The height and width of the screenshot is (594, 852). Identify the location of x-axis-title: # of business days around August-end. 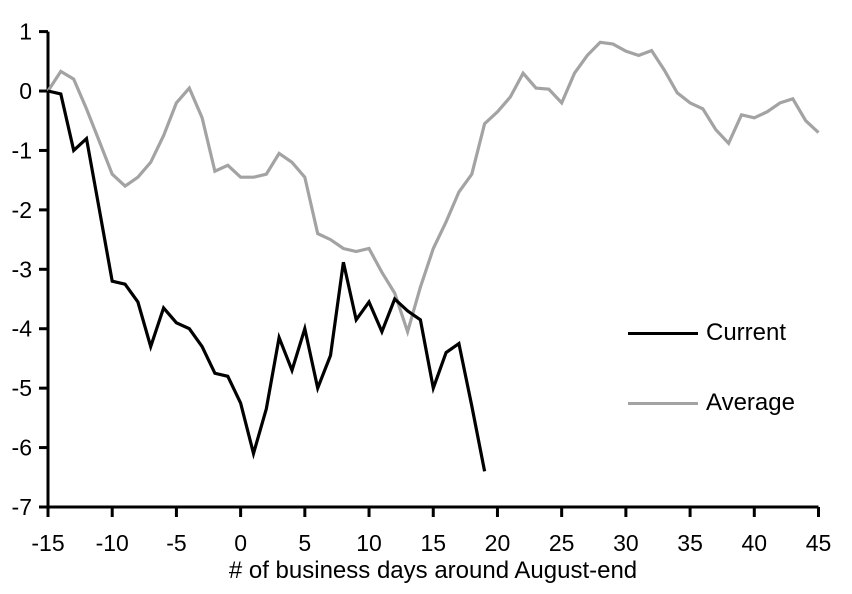
(433, 570).